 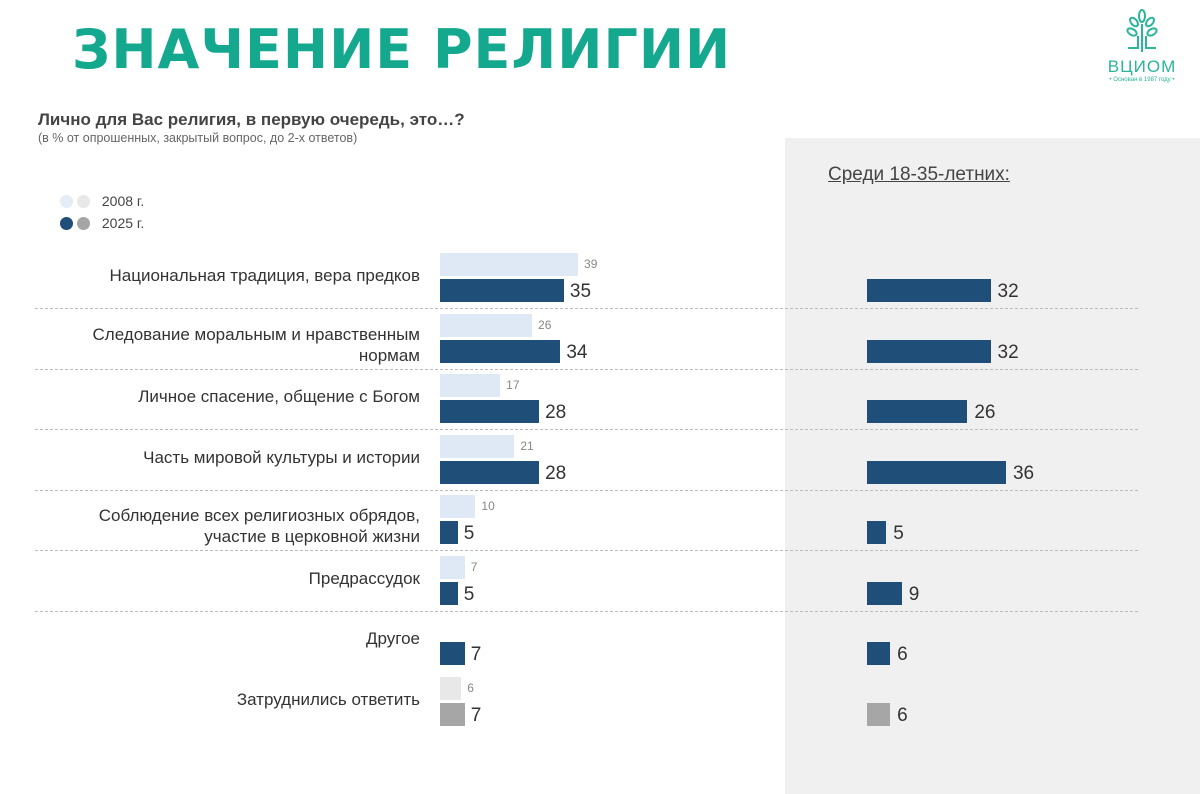 I want to click on value-2008: 26, so click(x=545, y=324).